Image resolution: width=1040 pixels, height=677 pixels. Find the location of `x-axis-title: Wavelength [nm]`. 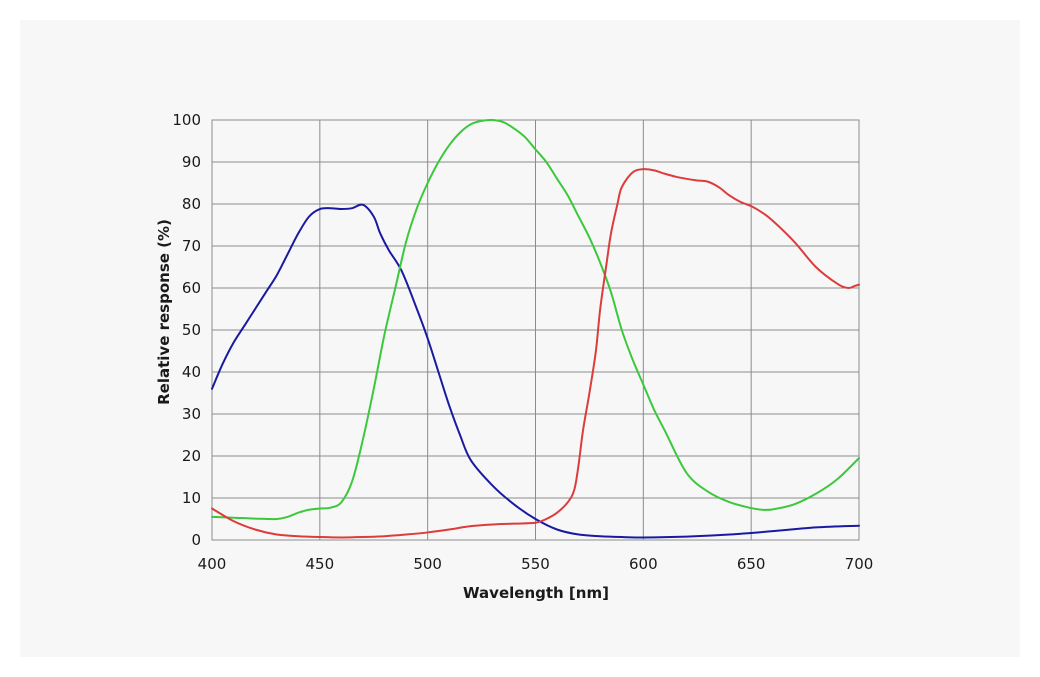

x-axis-title: Wavelength [nm] is located at coordinates (536, 593).